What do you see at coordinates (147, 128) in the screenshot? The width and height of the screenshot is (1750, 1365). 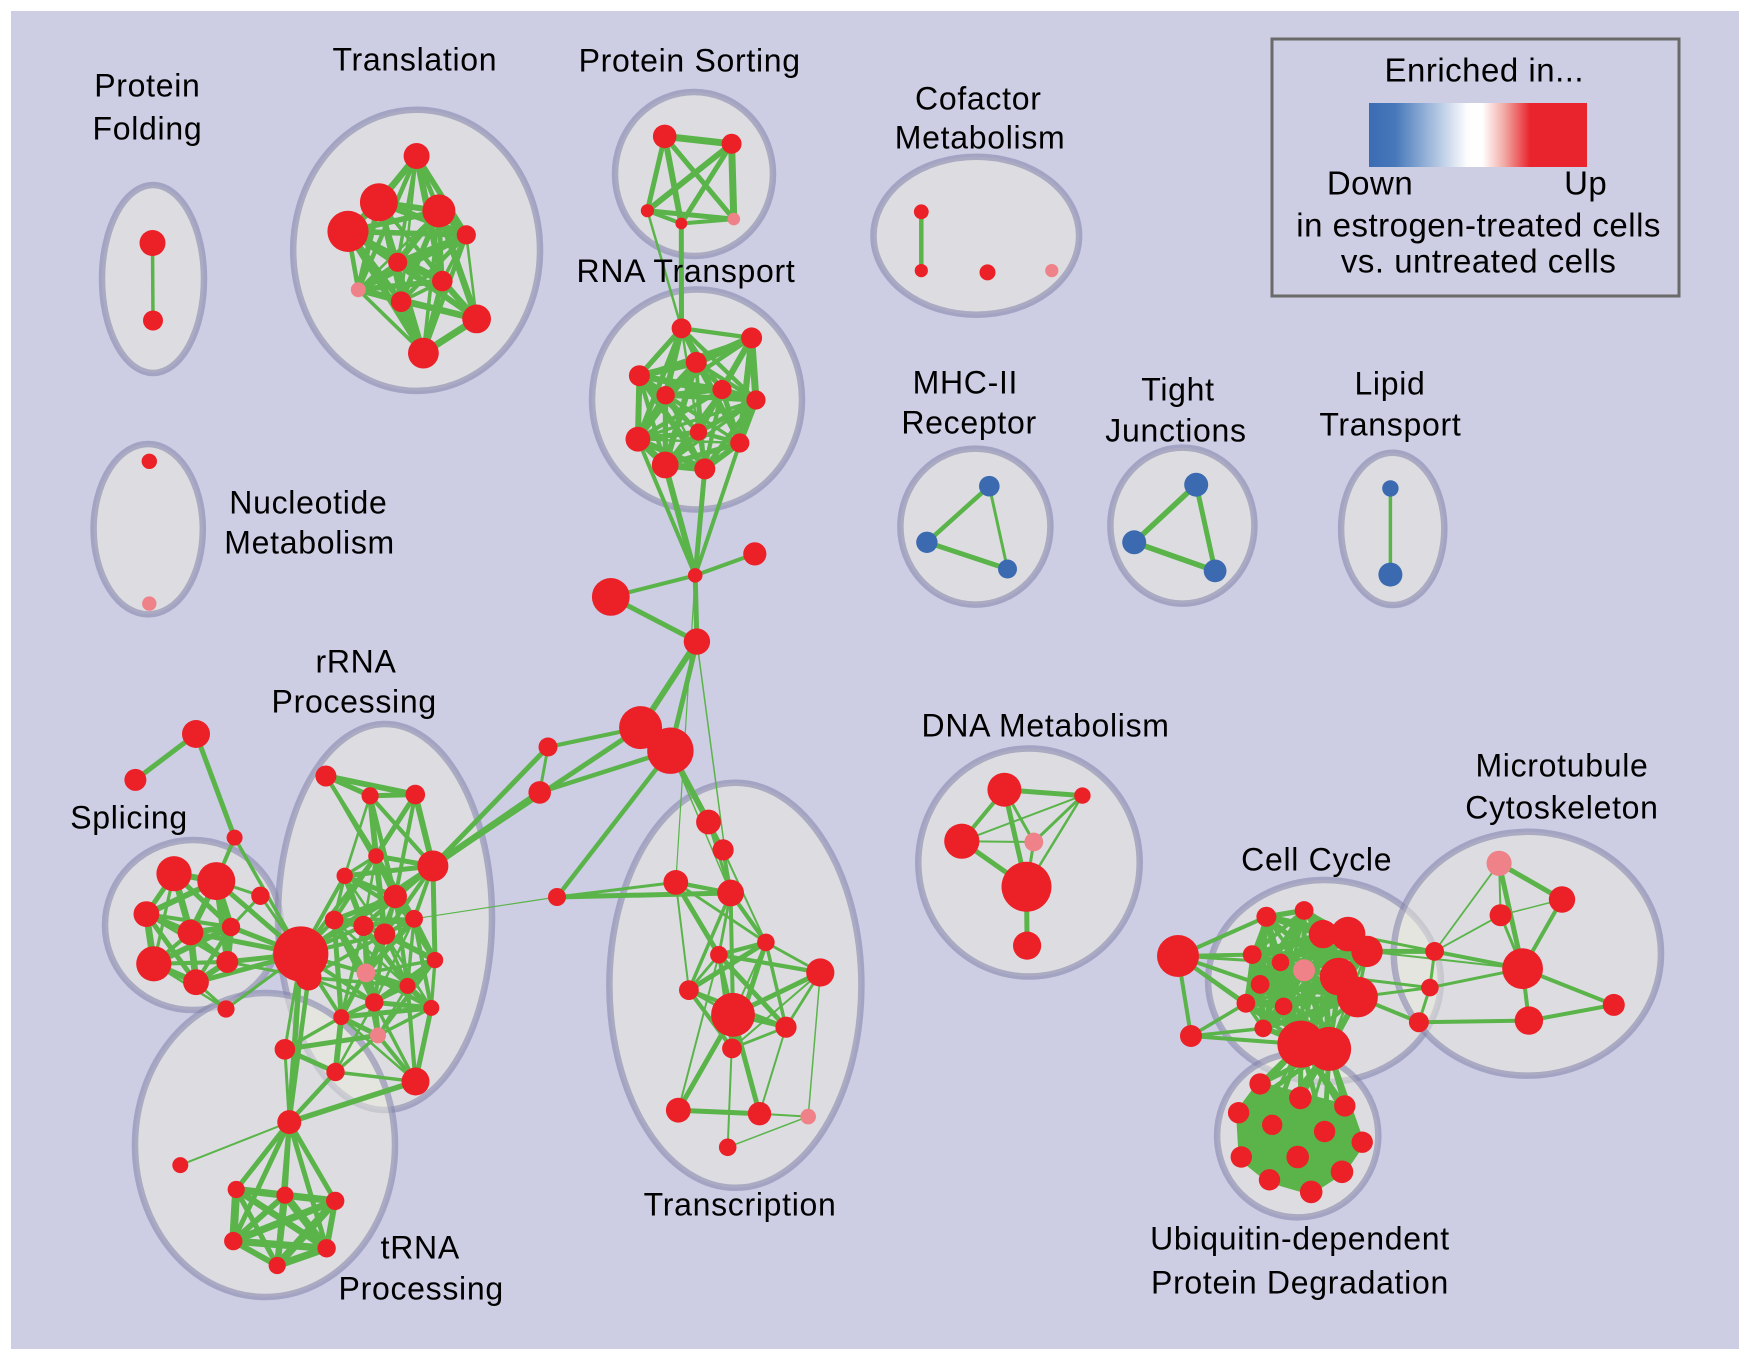 I see `svg-text: Folding` at bounding box center [147, 128].